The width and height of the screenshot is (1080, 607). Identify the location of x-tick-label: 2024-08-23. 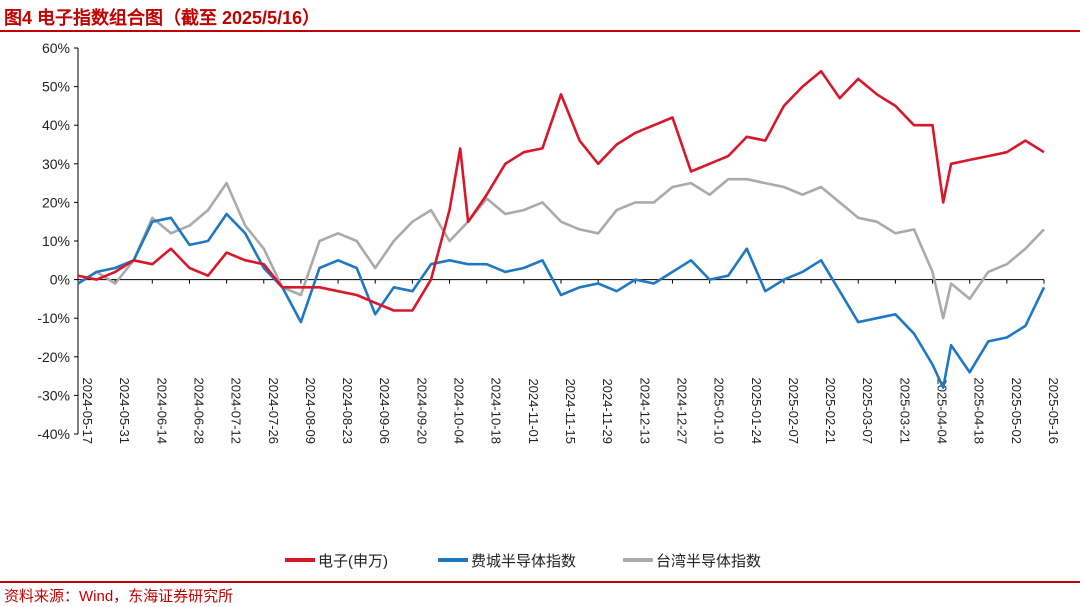
(347, 411).